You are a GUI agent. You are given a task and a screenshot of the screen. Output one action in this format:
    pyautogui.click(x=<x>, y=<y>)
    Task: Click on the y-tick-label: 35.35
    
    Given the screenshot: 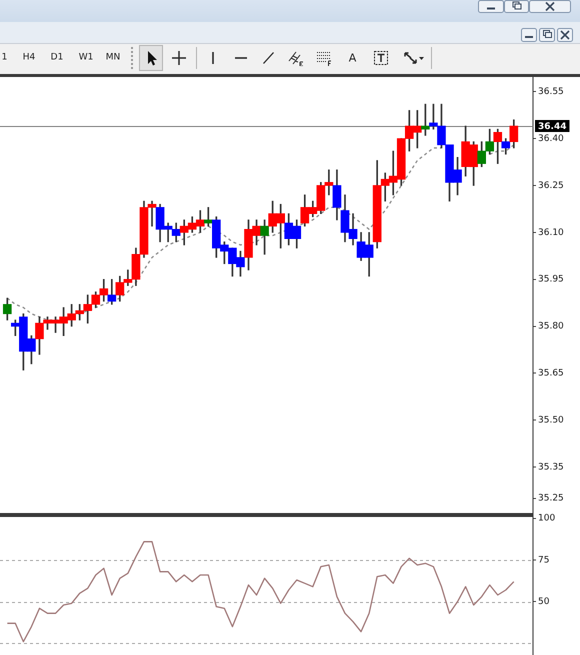 What is the action you would take?
    pyautogui.click(x=551, y=467)
    